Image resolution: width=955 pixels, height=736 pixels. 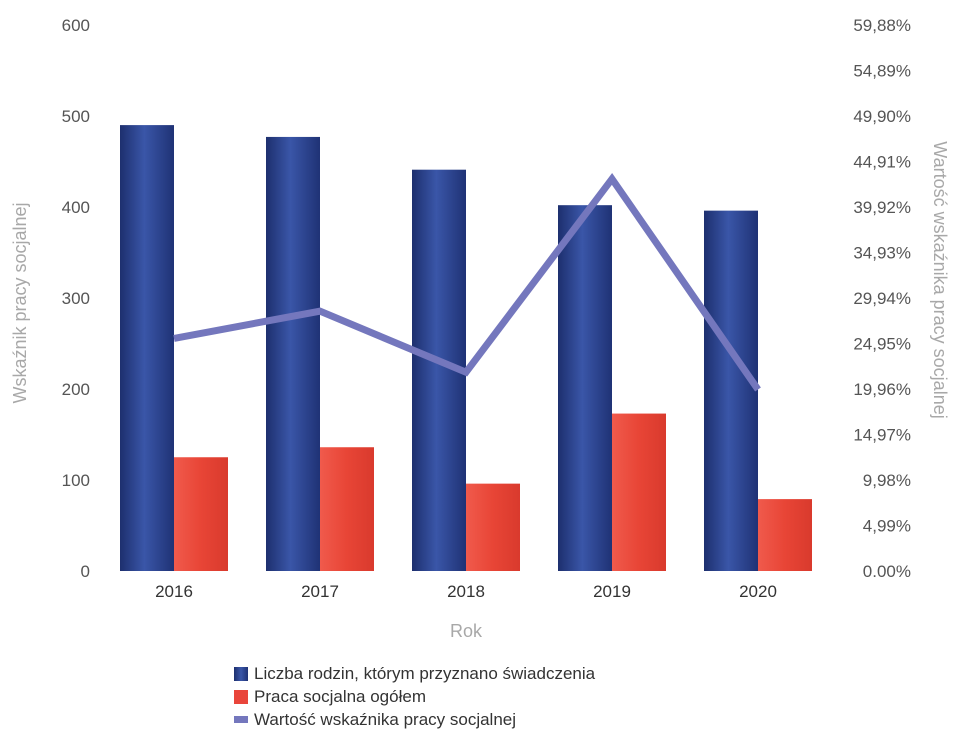 I want to click on x-axis-ticks: 2016 2017 2018 2019 2020, so click(x=466, y=591).